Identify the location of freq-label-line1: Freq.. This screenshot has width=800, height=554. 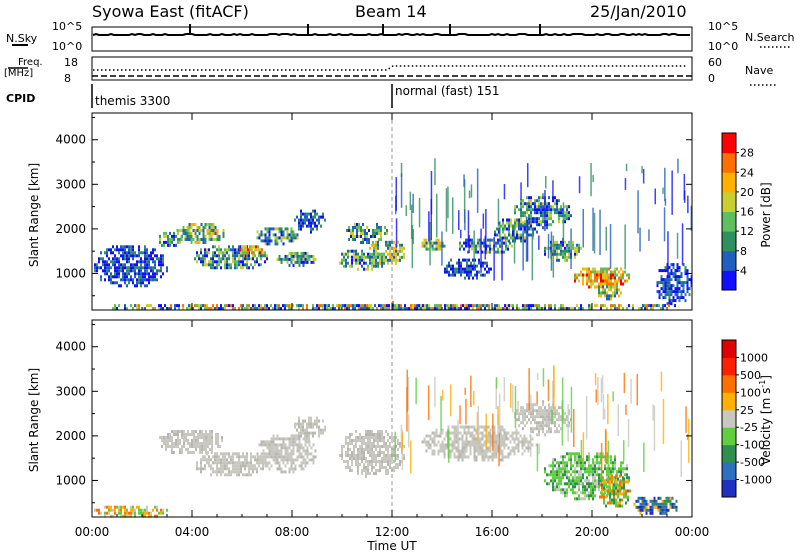
(30, 62).